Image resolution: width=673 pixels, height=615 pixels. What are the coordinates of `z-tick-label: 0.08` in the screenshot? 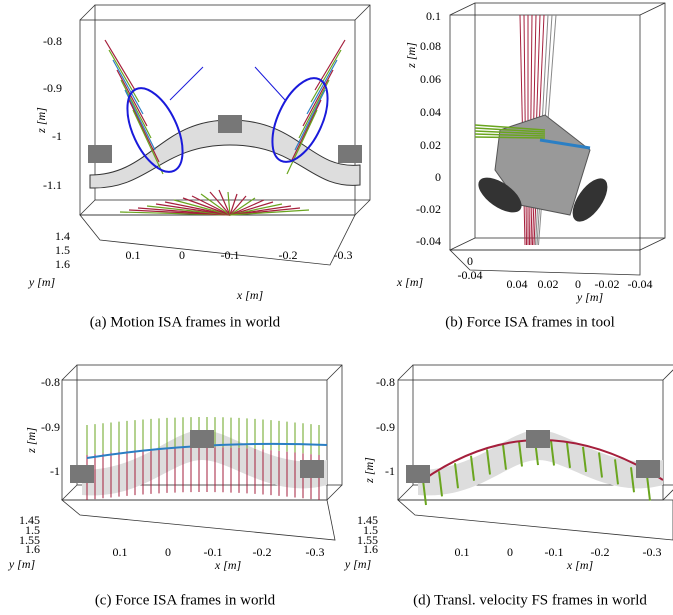 It's located at (430, 46).